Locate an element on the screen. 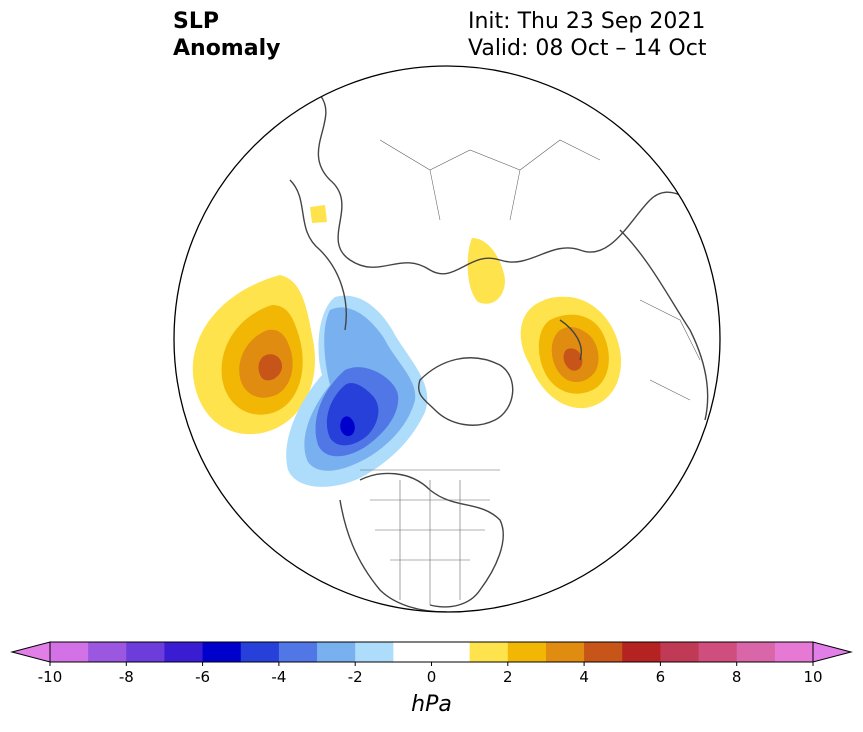  colorbar-tick-label: -6 is located at coordinates (202, 677).